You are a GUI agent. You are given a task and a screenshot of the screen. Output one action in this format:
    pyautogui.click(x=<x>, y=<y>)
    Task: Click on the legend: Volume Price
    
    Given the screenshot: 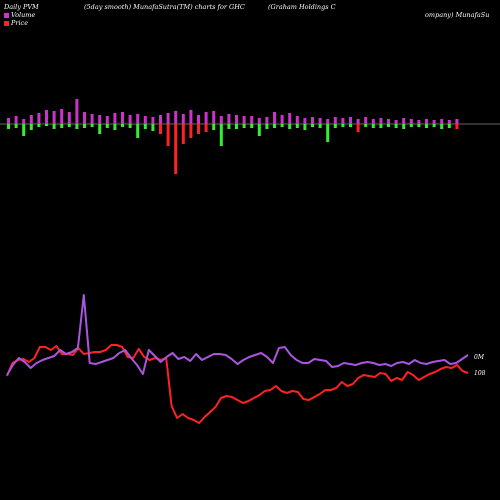 What is the action you would take?
    pyautogui.click(x=20, y=19)
    